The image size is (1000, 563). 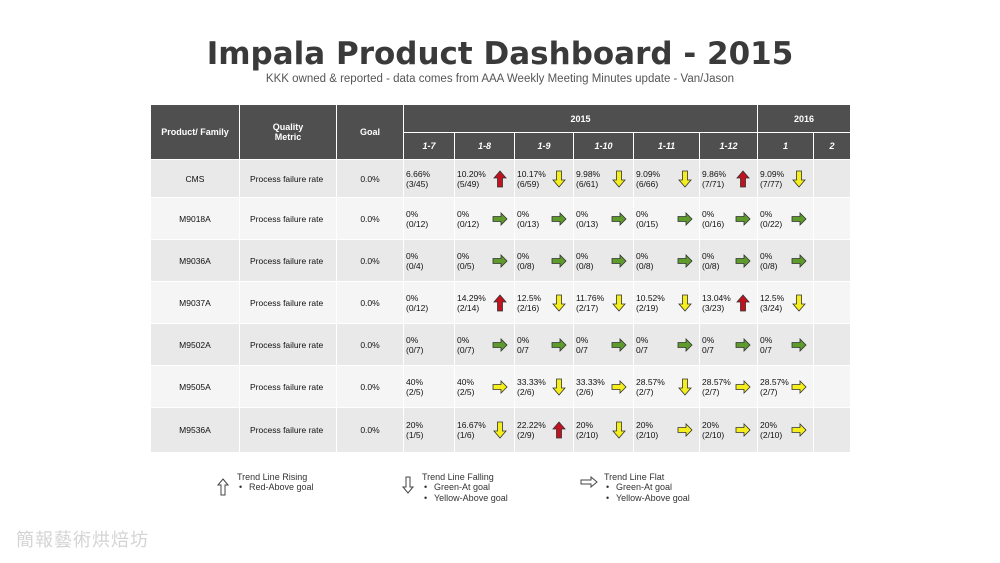 I want to click on week-cell: 12.5% (3/24), so click(x=786, y=302).